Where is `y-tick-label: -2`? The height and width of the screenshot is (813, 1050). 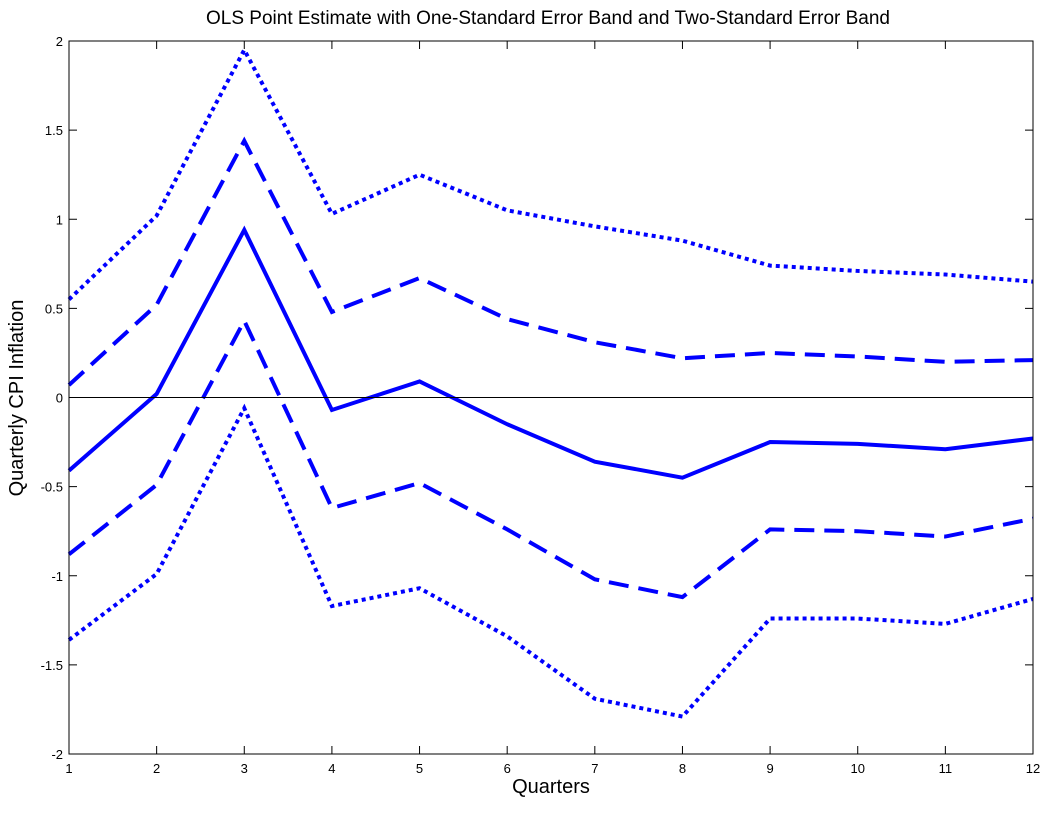 y-tick-label: -2 is located at coordinates (57, 754).